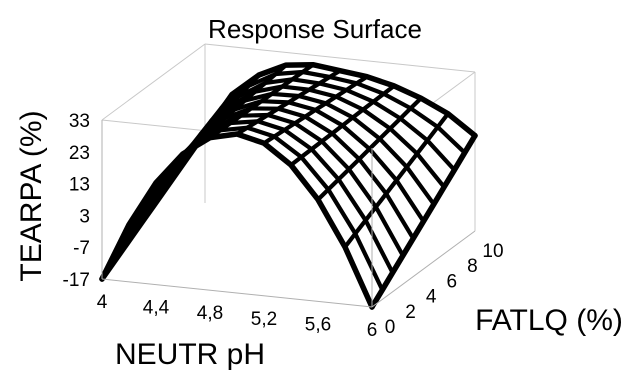 The height and width of the screenshot is (375, 641). Describe the element at coordinates (79, 153) in the screenshot. I see `z-tick-label: 23` at that location.